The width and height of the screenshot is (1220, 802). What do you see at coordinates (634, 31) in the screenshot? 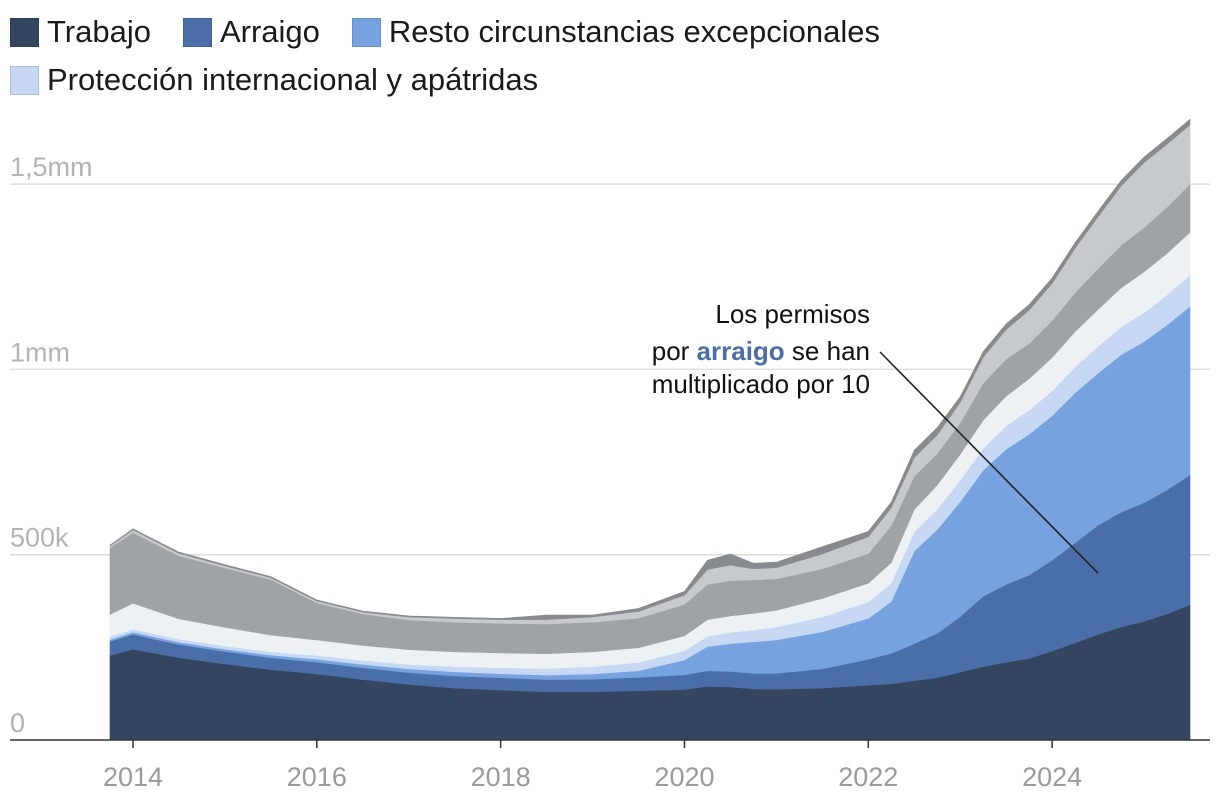
I see `legend-label-resto: Resto circunstancias excepcionales` at bounding box center [634, 31].